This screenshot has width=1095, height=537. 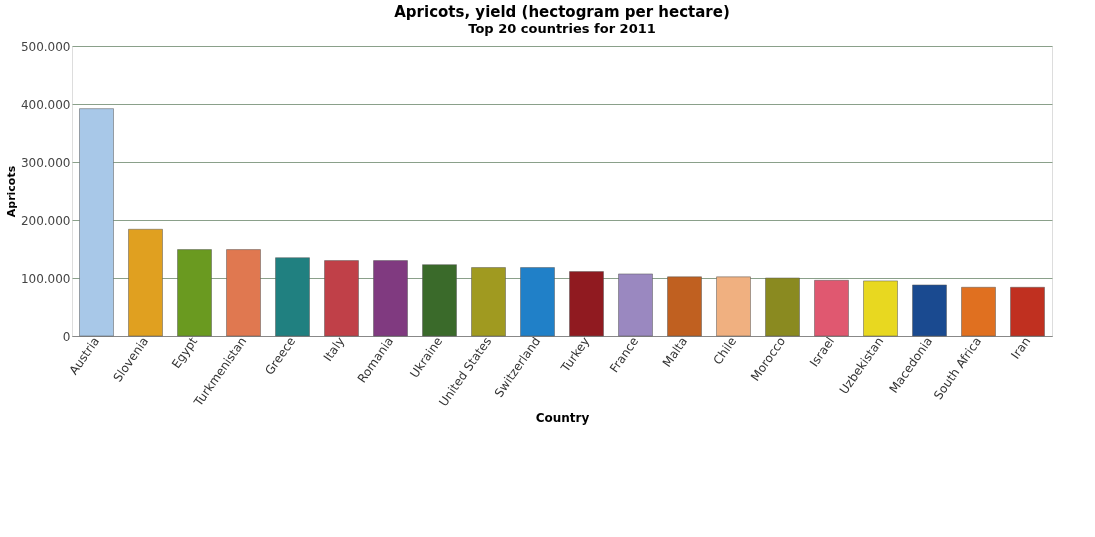 What do you see at coordinates (66, 336) in the screenshot?
I see `y-tick-label: 0` at bounding box center [66, 336].